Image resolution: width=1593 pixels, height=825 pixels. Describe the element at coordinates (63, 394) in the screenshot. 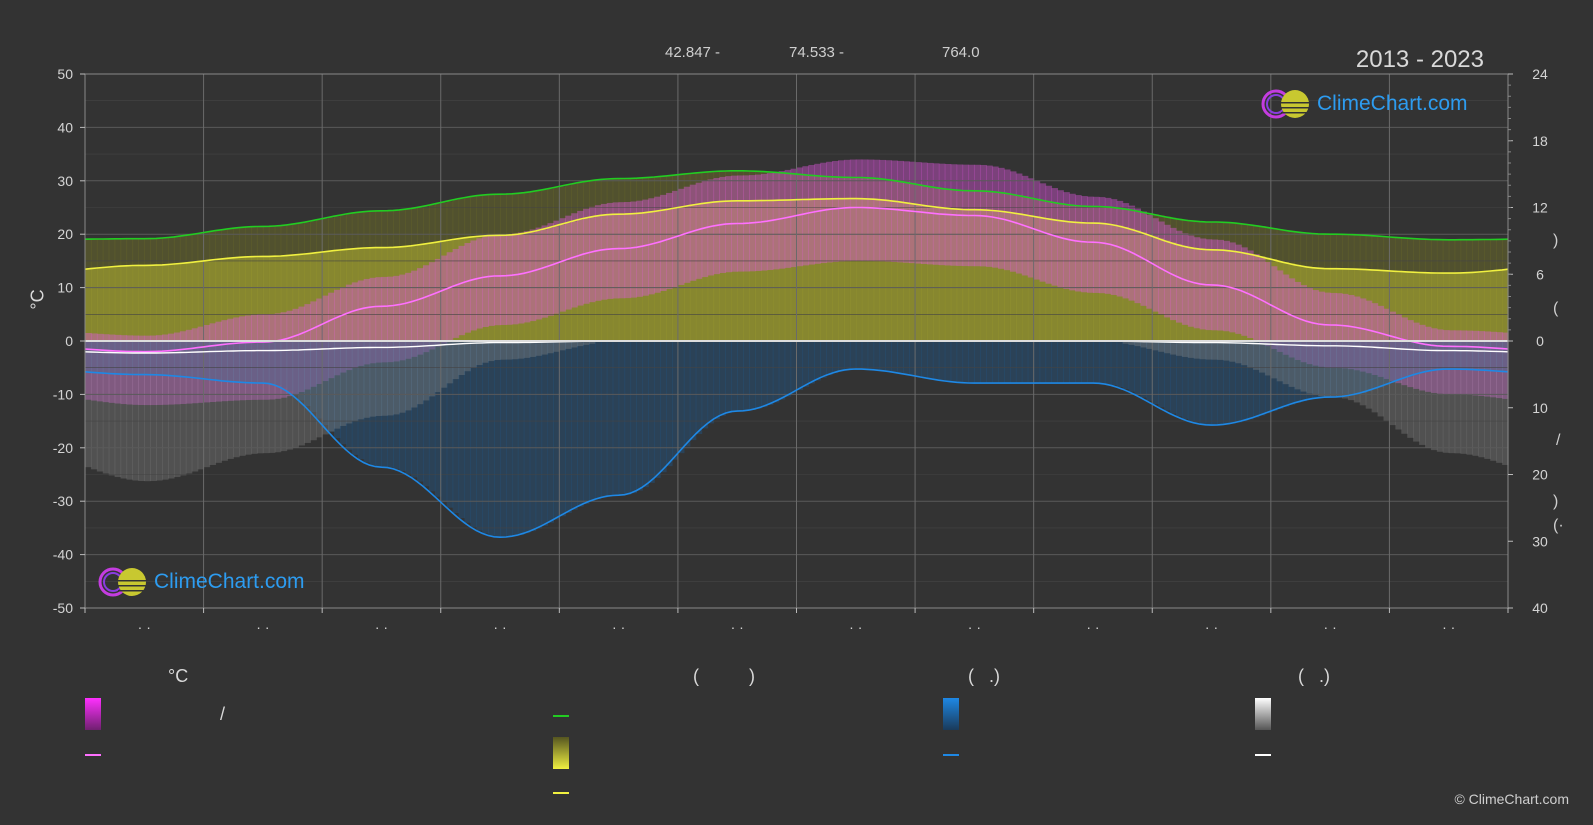

I see `left-tick-label: -10` at that location.